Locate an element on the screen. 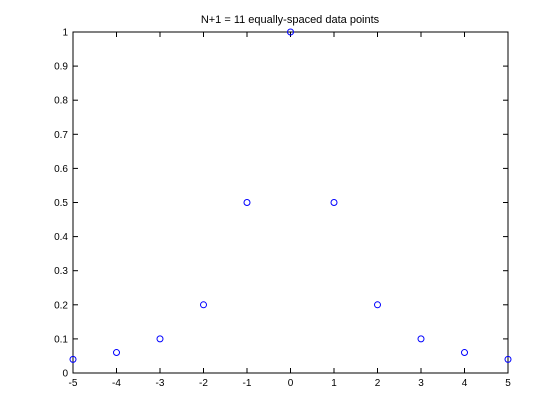 The image size is (560, 420). y-tick-label: 0.8 is located at coordinates (61, 101).